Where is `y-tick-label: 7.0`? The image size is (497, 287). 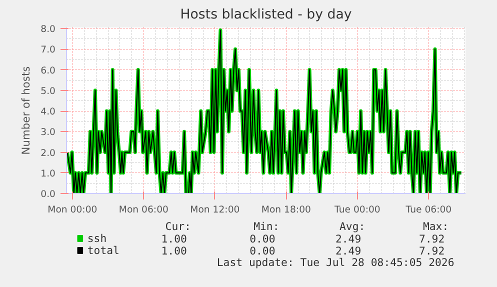 y-tick-label: 7.0 is located at coordinates (48, 50).